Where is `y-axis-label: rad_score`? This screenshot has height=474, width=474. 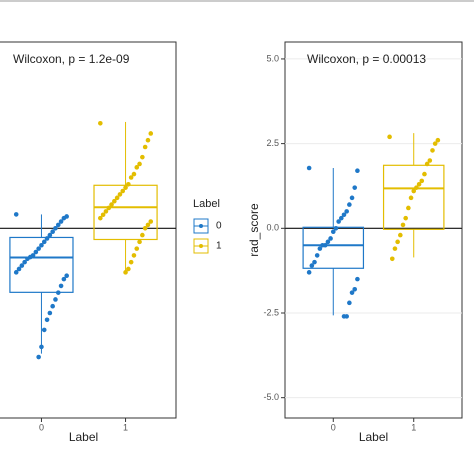 y-axis-label: rad_score is located at coordinates (254, 230).